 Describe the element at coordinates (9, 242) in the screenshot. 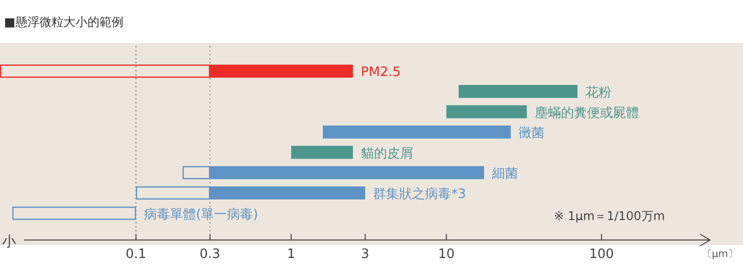

I see `annotation: 小` at that location.